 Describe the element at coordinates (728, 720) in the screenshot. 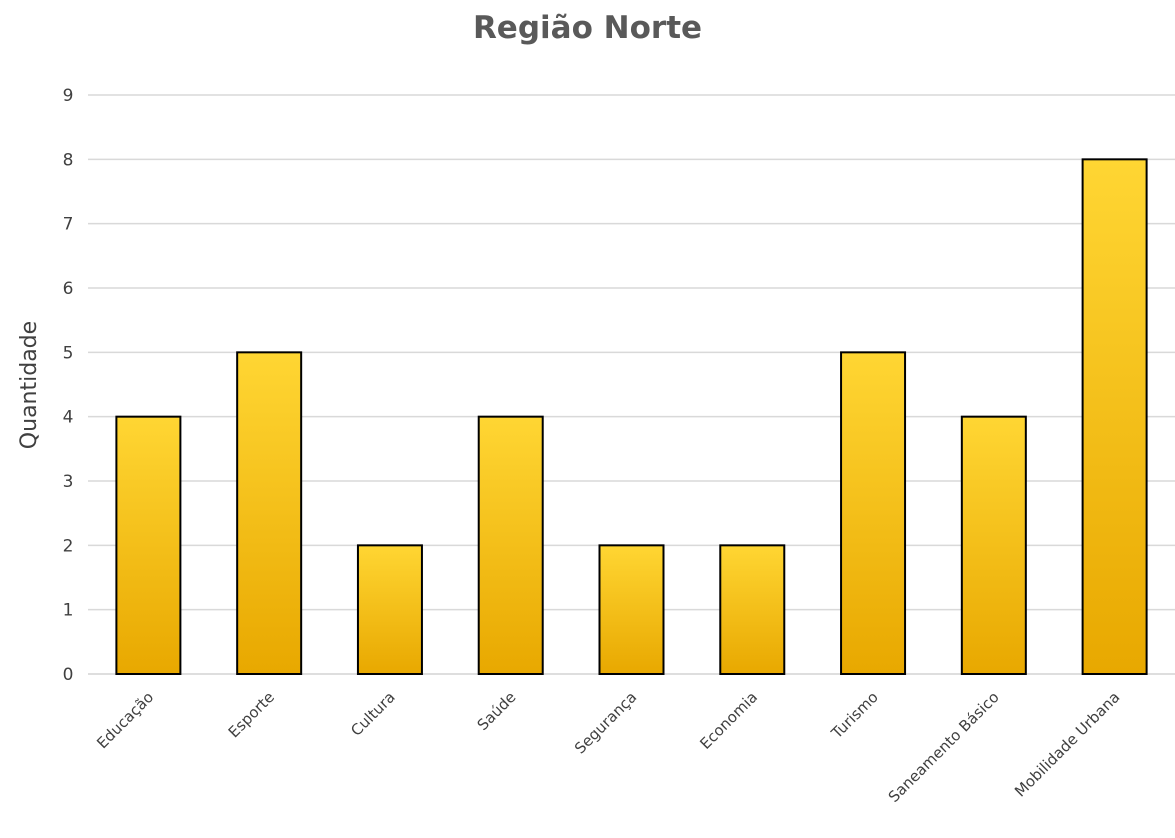

I see `x-tick-label: Economia` at that location.